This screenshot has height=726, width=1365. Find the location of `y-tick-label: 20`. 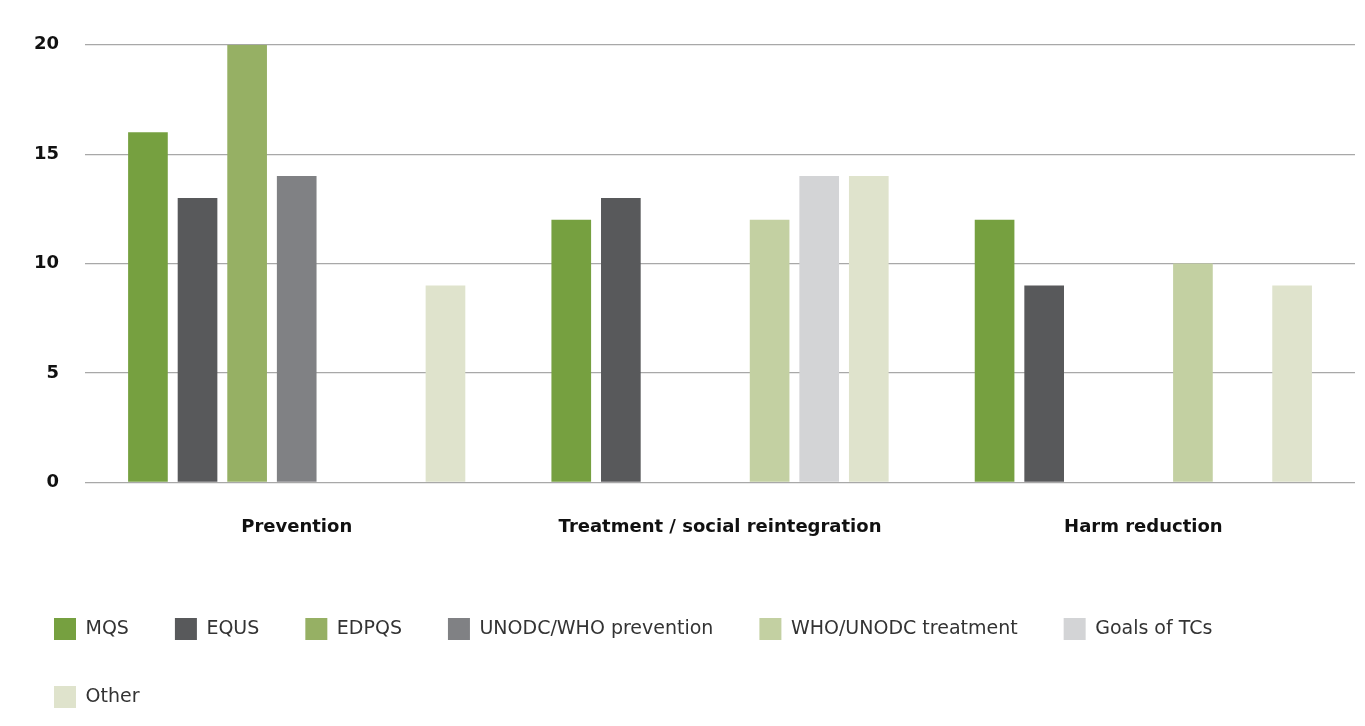

y-tick-label: 20 is located at coordinates (46, 43).